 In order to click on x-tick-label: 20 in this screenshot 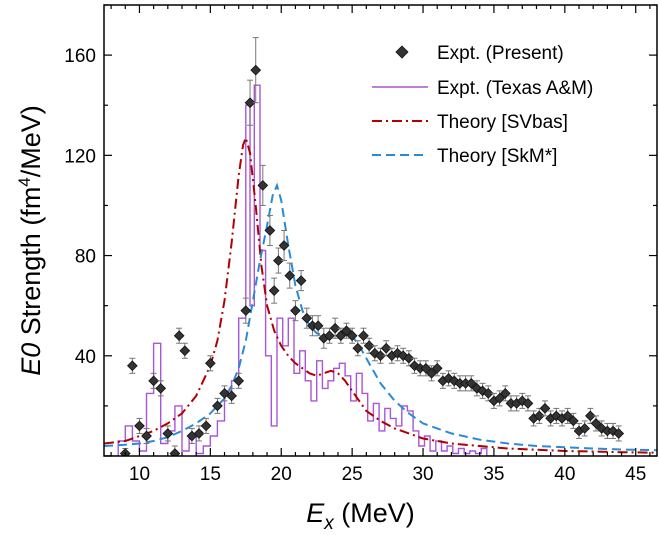, I will do `click(281, 474)`.